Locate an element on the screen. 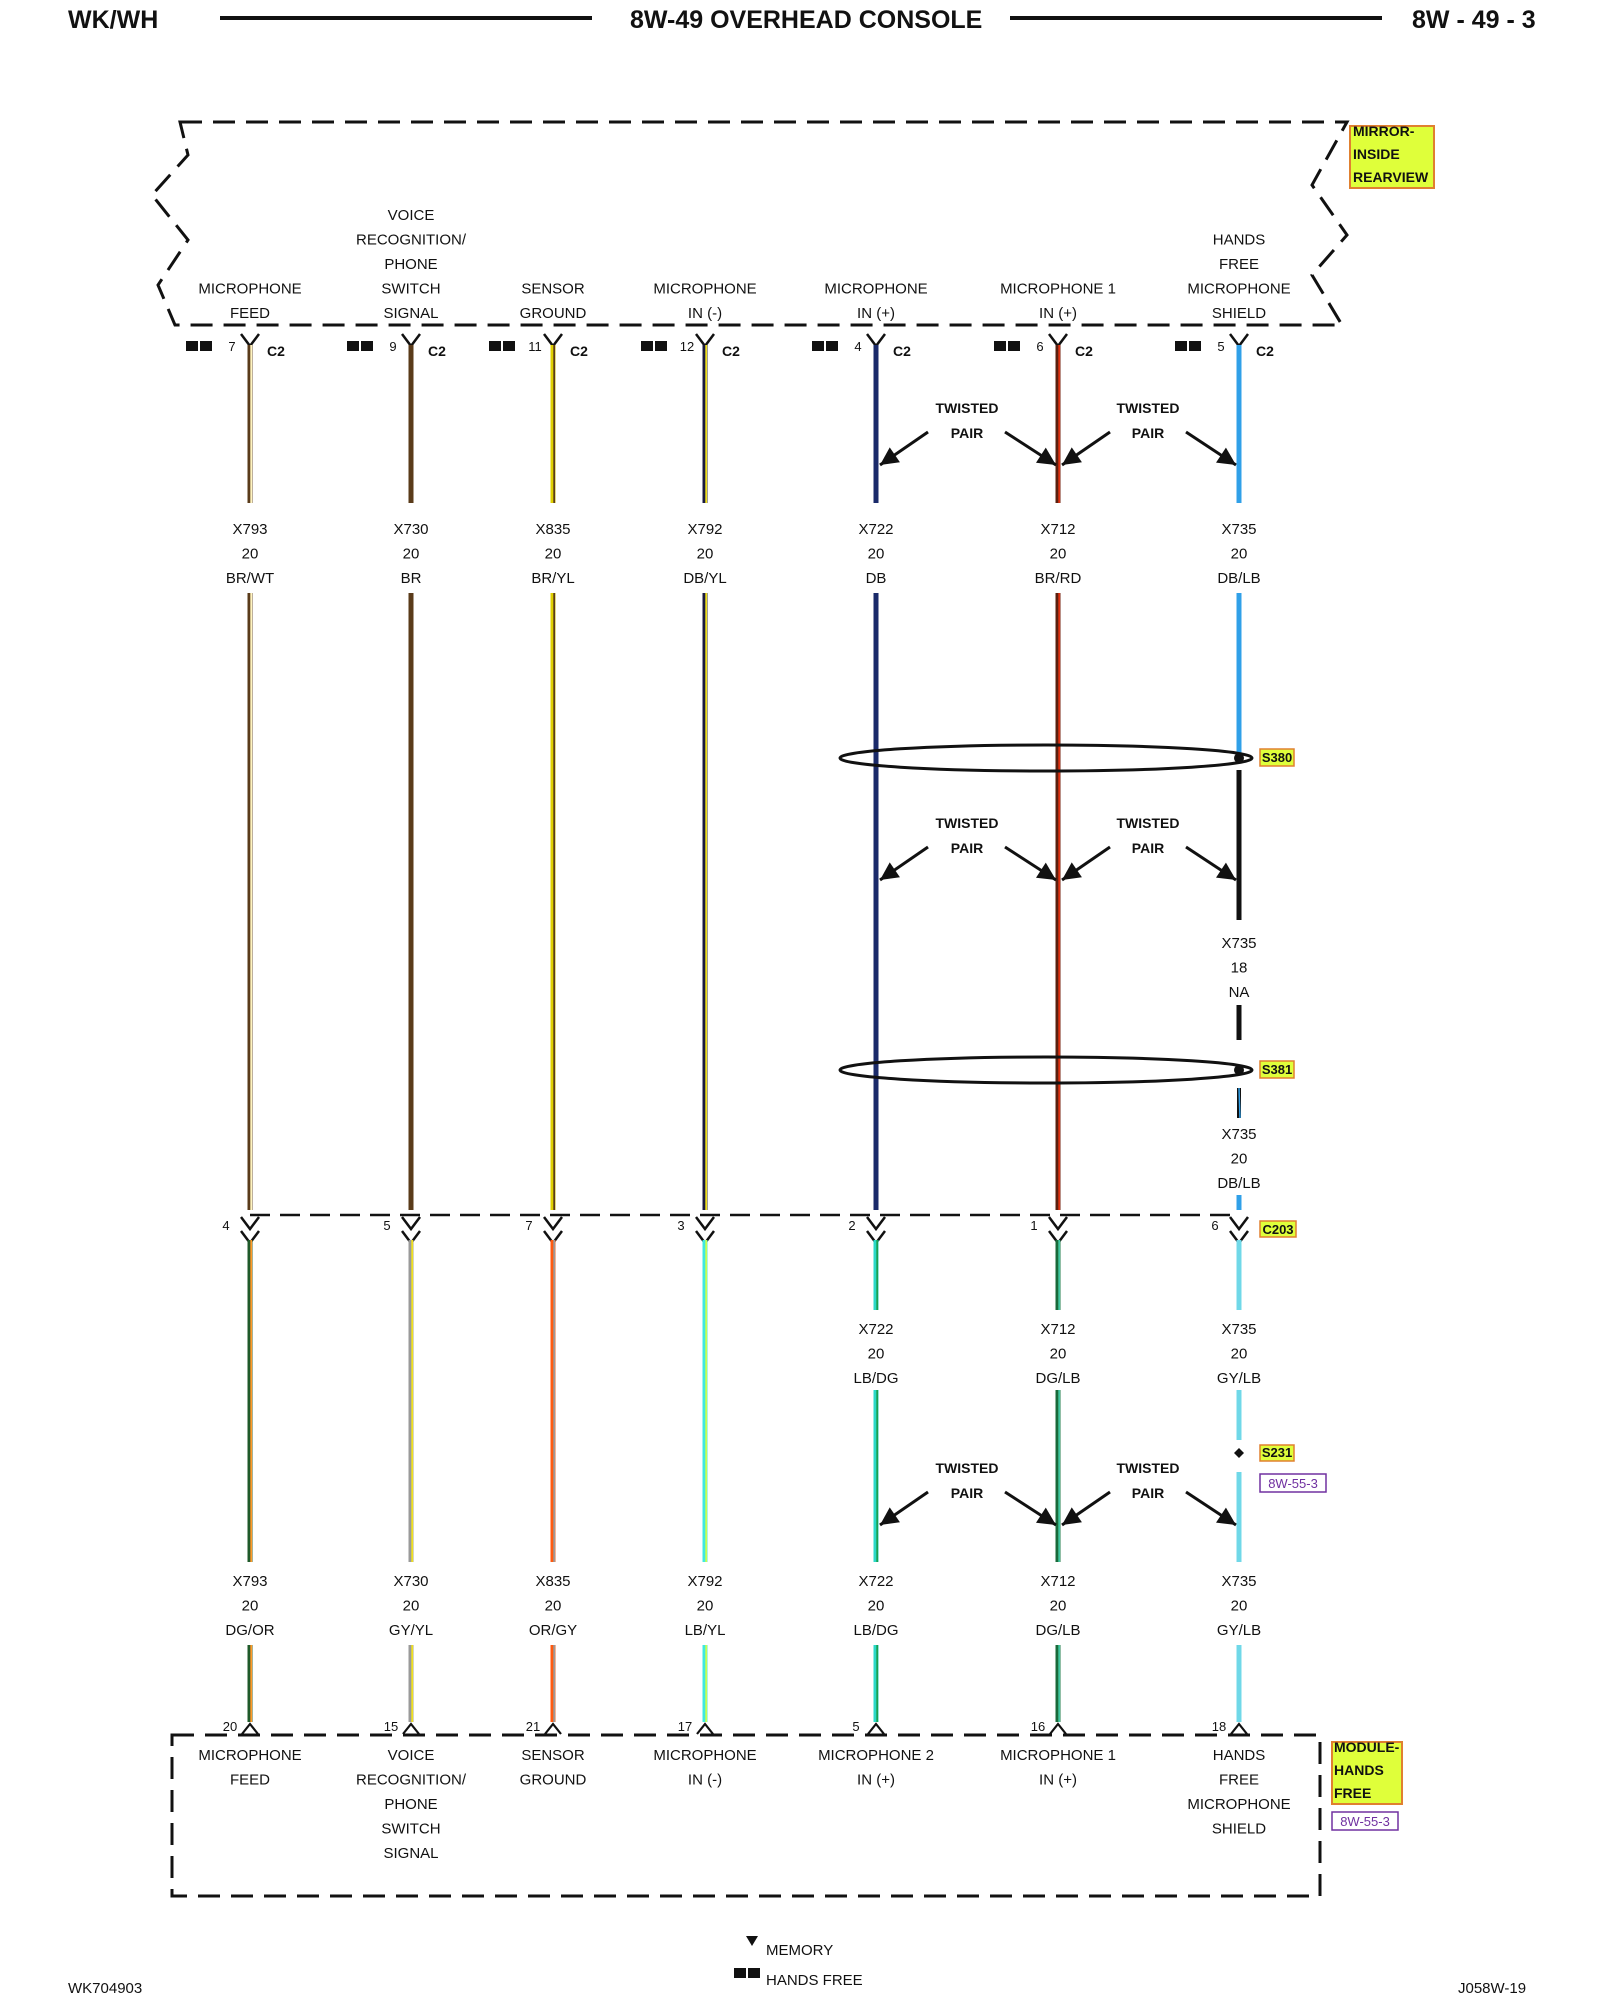 The image size is (1600, 2000). c203-tag is located at coordinates (1278, 1229).